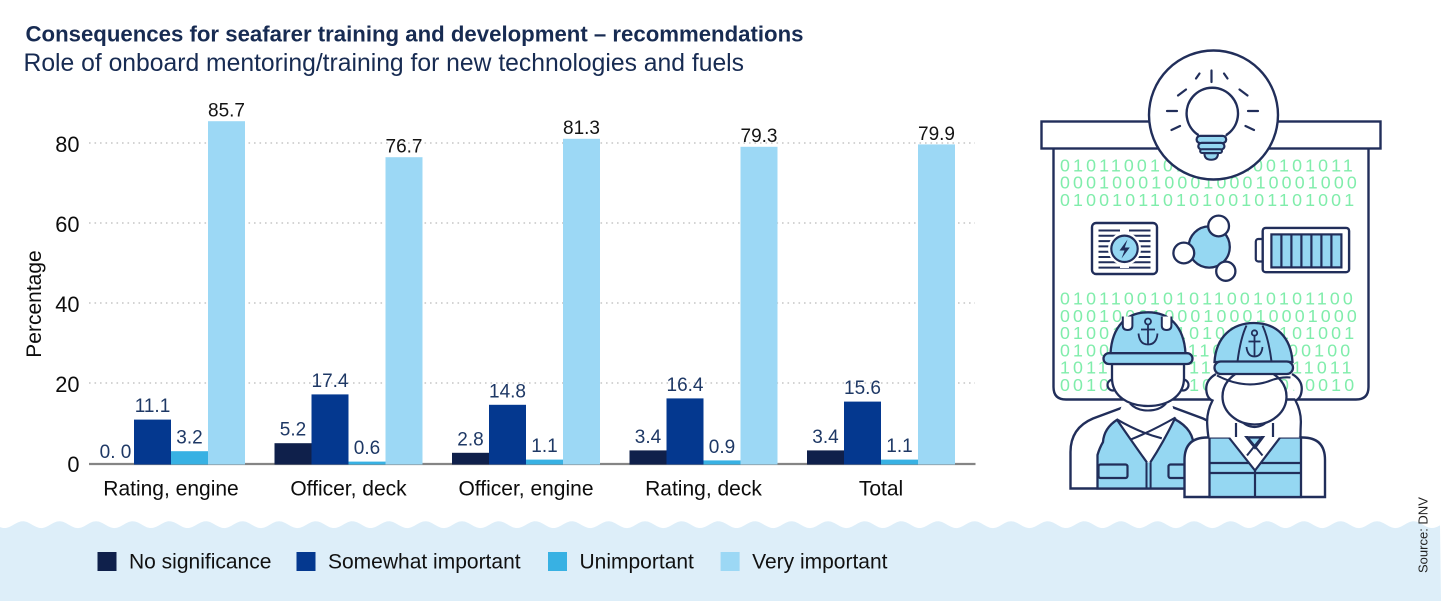 This screenshot has height=601, width=1441. I want to click on svg-text: 79.3, so click(759, 136).